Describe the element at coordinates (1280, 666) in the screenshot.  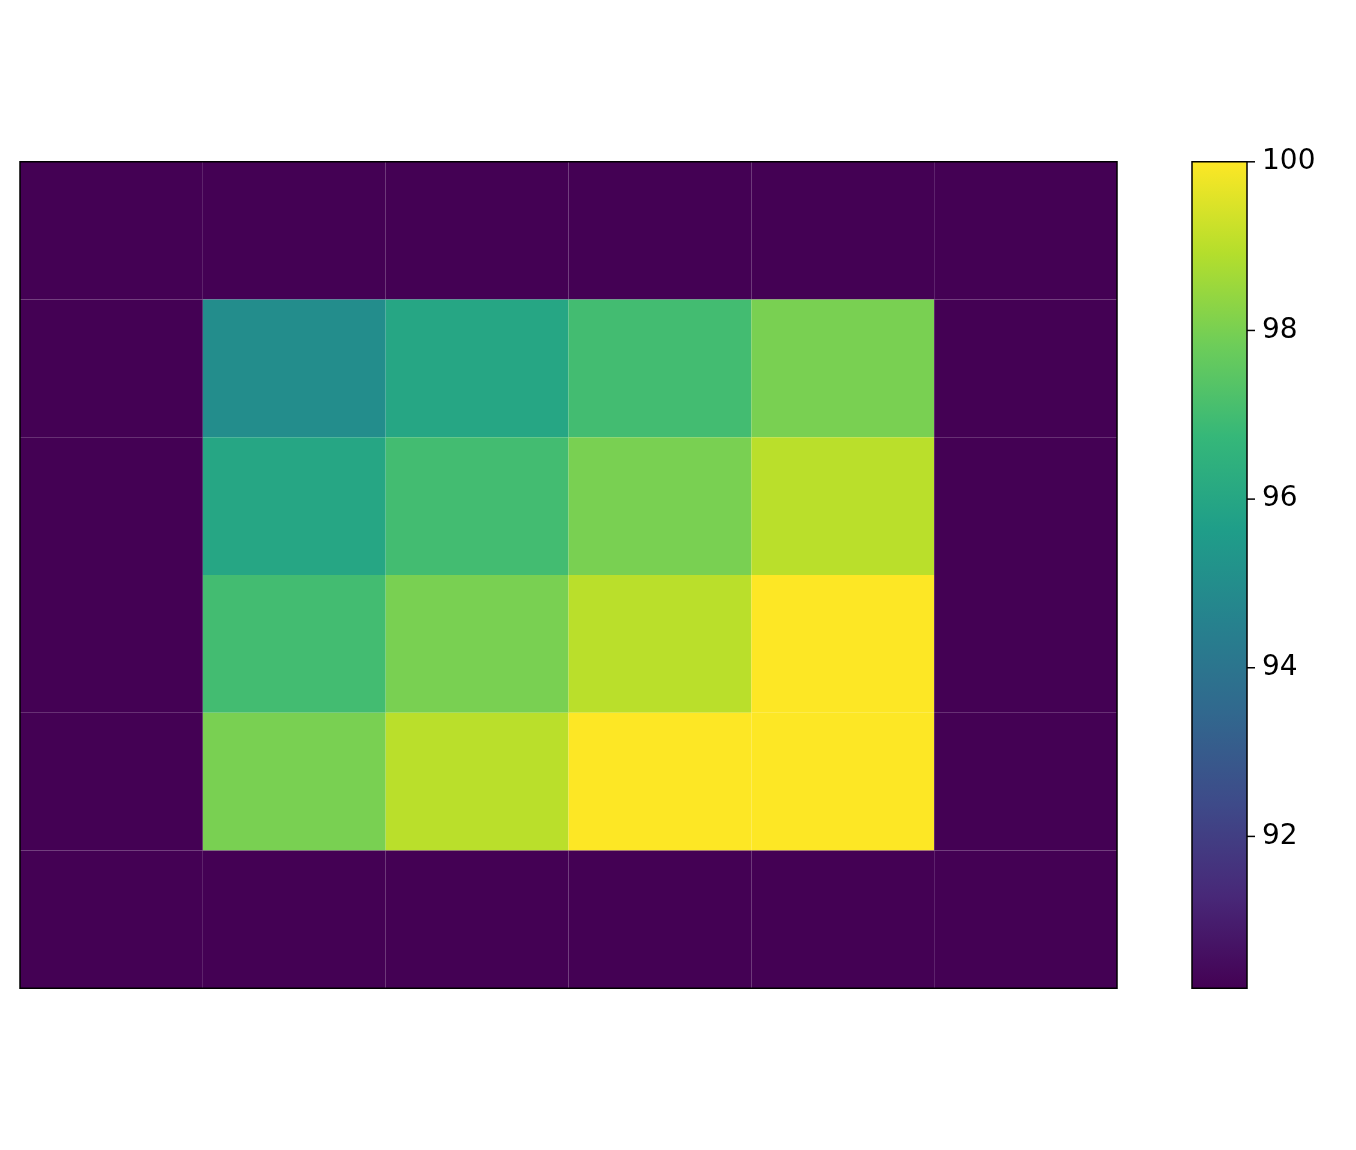
I see `color-bar-label: 94` at that location.